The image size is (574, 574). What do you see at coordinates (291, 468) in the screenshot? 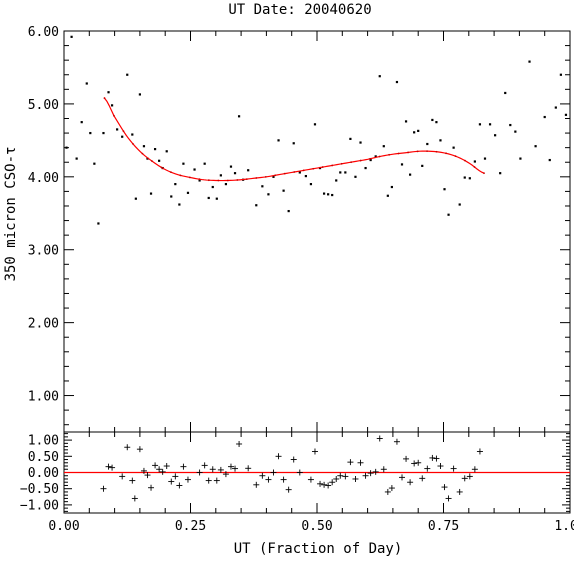
I see `bottom-panel-residuals` at bounding box center [291, 468].